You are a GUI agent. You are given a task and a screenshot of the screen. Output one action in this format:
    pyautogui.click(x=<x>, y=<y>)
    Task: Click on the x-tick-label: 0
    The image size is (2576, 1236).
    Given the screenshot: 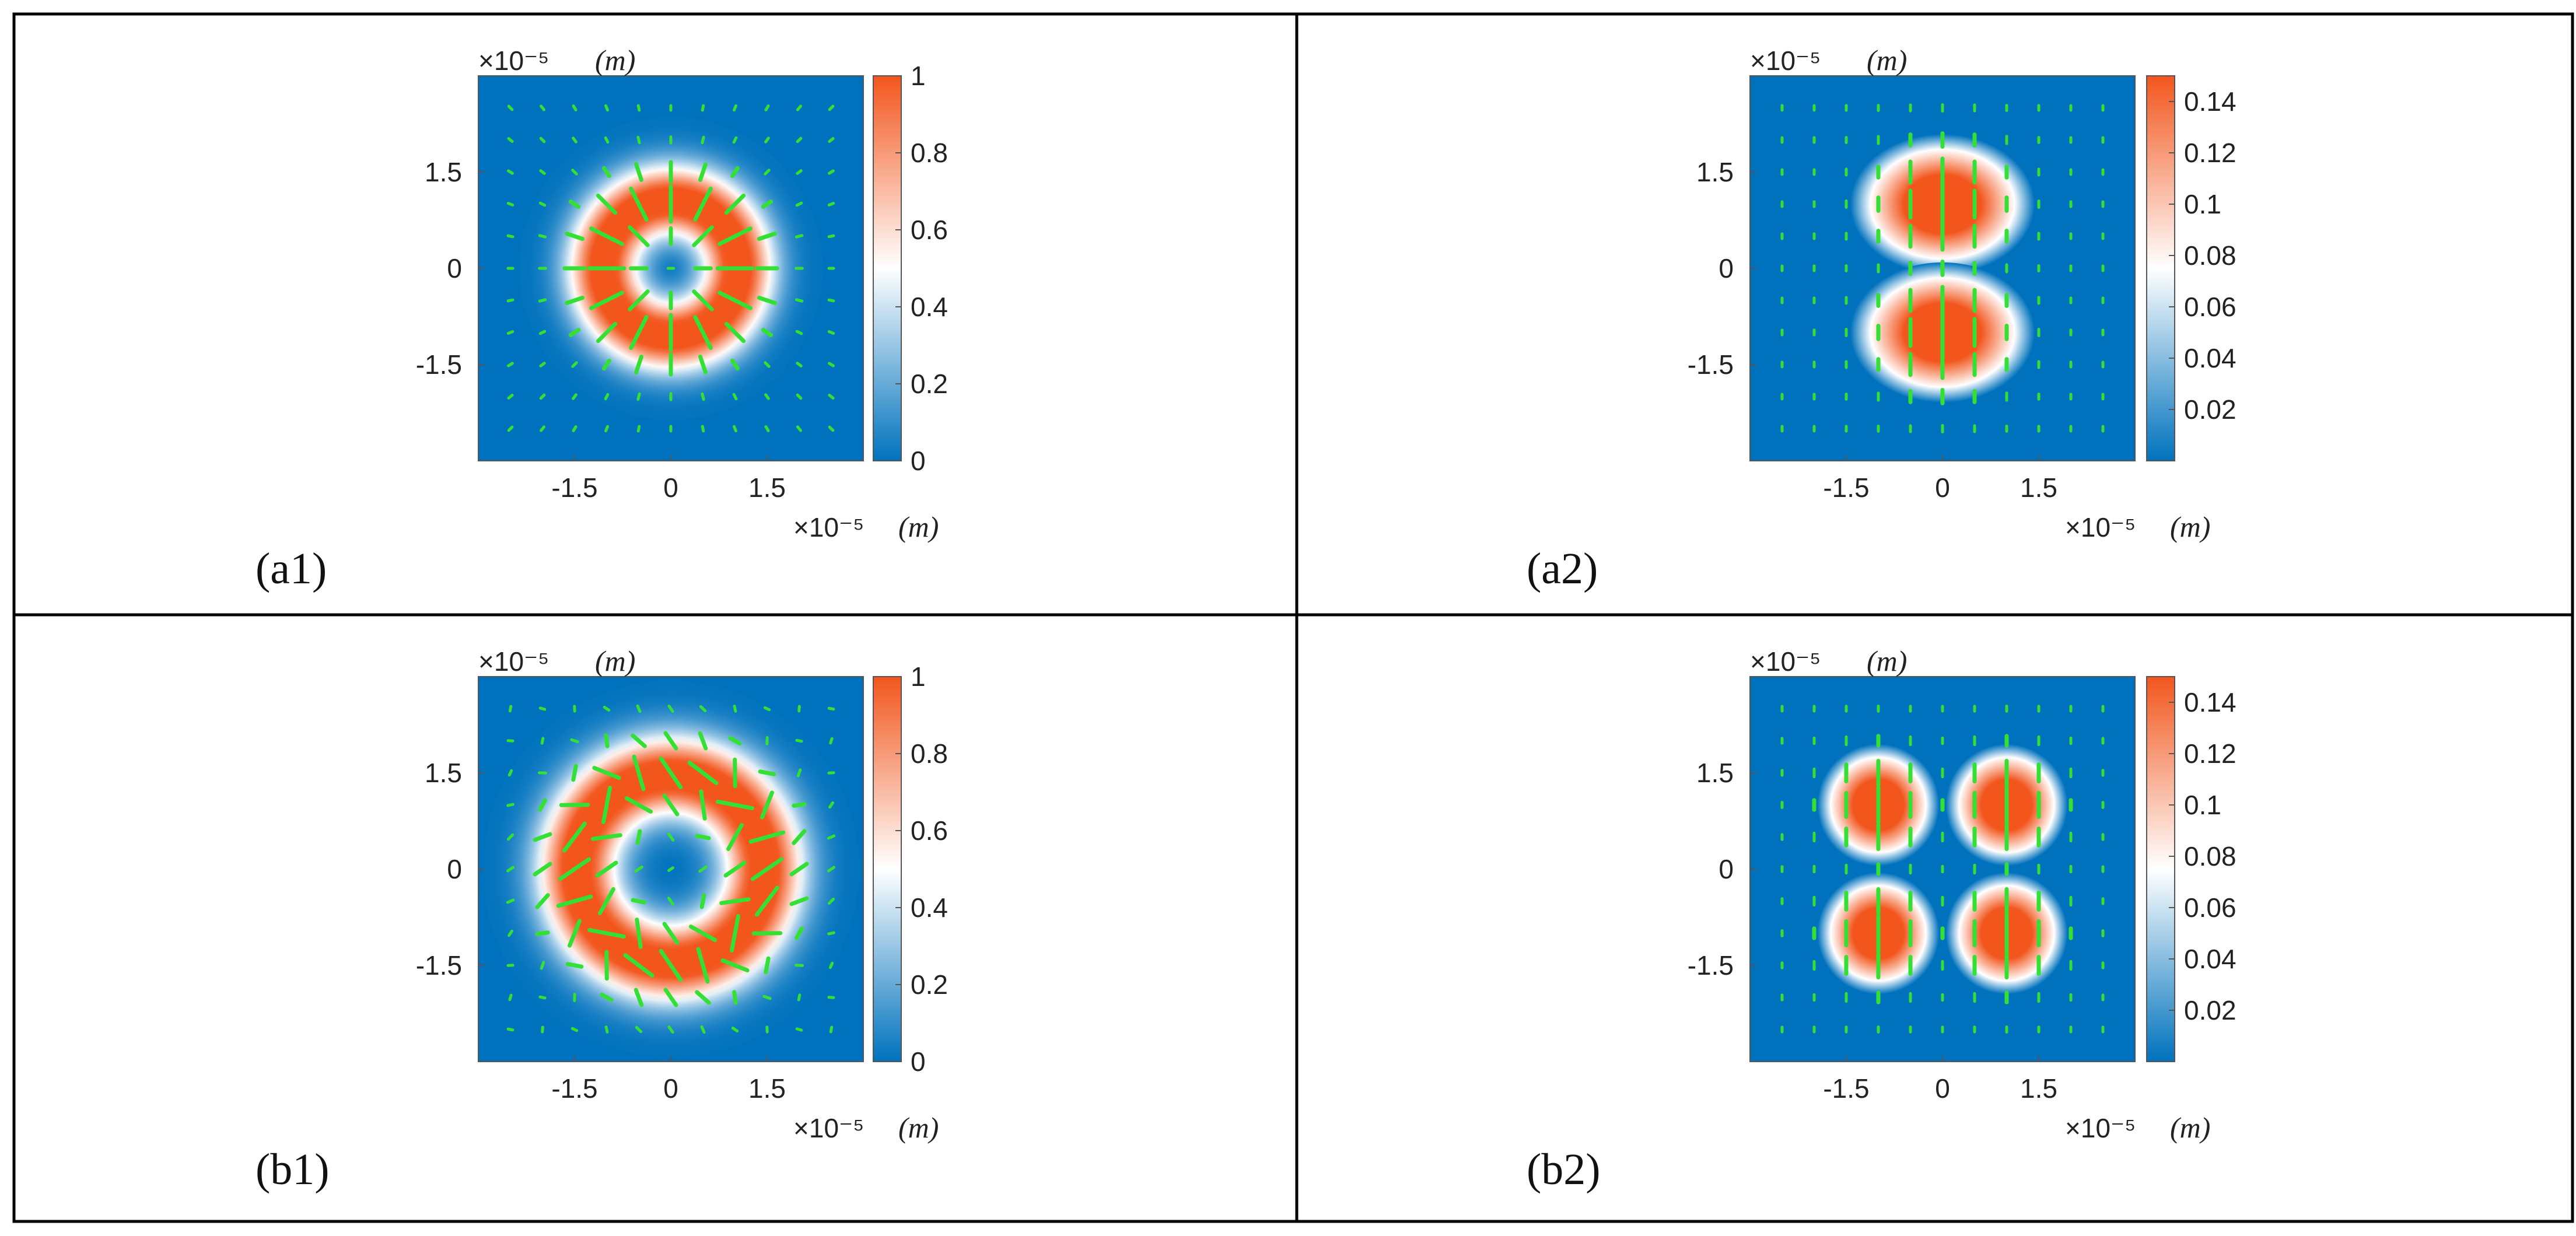 What is the action you would take?
    pyautogui.click(x=670, y=1088)
    